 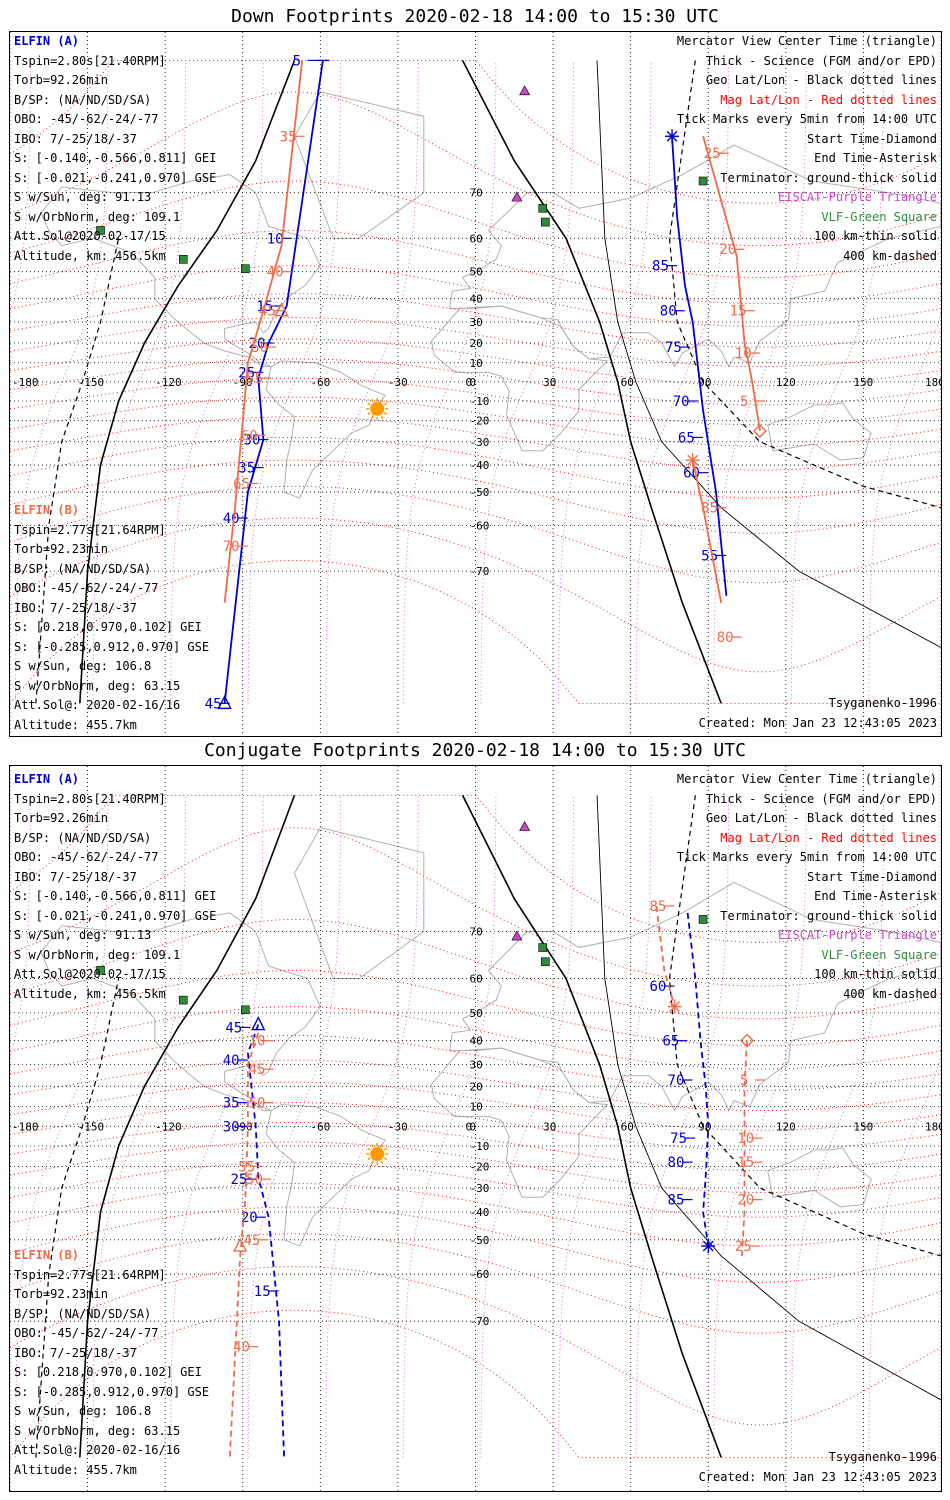 What do you see at coordinates (469, 382) in the screenshot?
I see `lon-tick-label: 0` at bounding box center [469, 382].